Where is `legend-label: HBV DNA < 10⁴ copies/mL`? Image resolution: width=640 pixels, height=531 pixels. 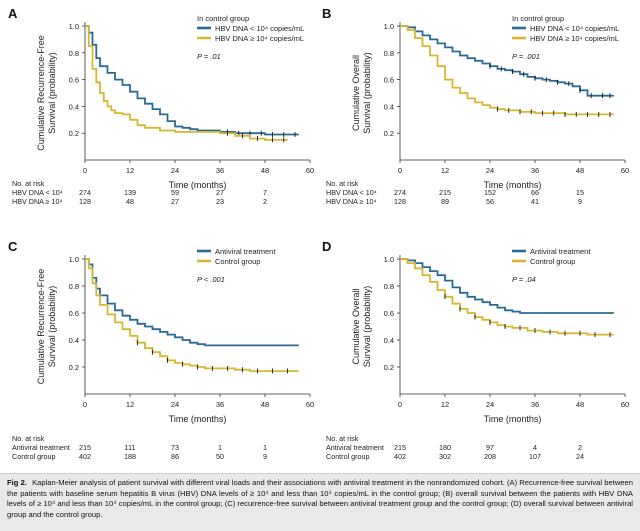 legend-label: HBV DNA < 10⁴ copies/mL is located at coordinates (574, 28).